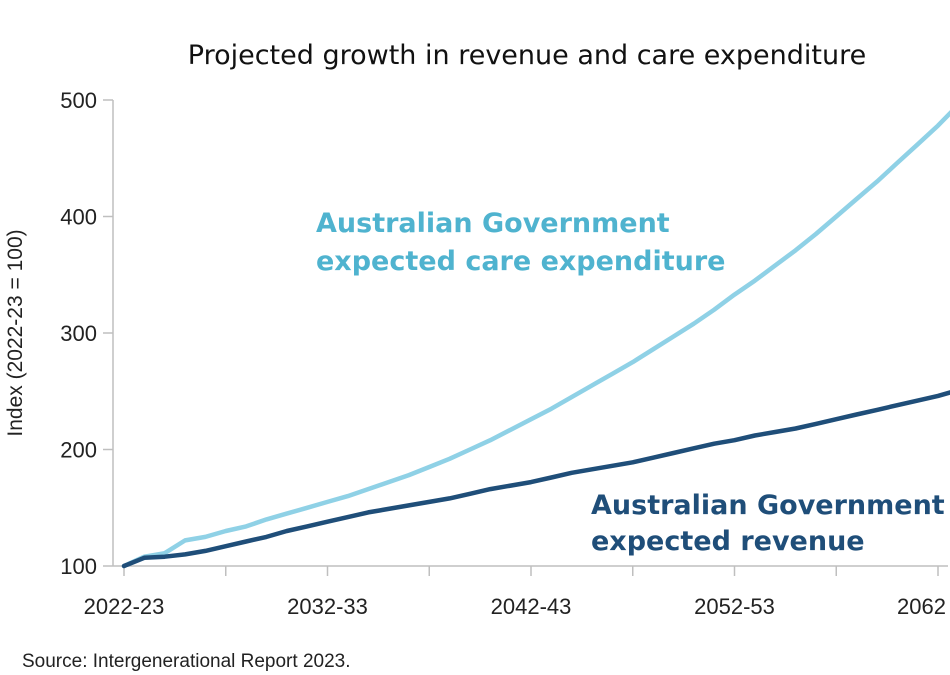 The width and height of the screenshot is (950, 675). What do you see at coordinates (15, 332) in the screenshot?
I see `y-axis-label: Index (2022-23 = 100)` at bounding box center [15, 332].